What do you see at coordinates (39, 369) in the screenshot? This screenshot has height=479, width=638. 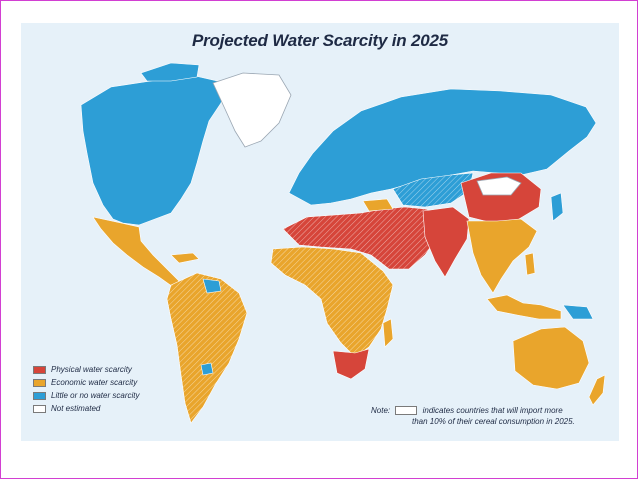 I see `swatch-physical` at bounding box center [39, 369].